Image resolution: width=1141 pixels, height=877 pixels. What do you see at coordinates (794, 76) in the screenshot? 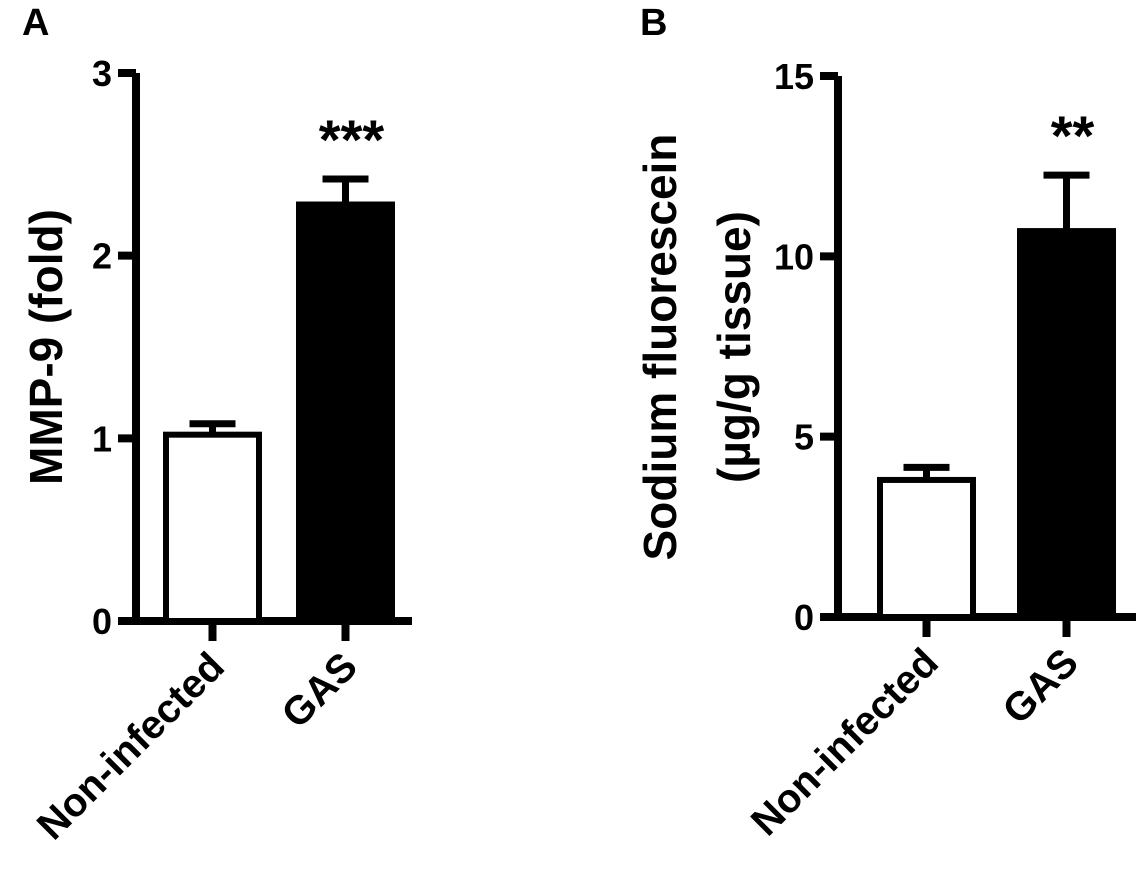
I see `chart-b-y-tick-label: 15` at bounding box center [794, 76].